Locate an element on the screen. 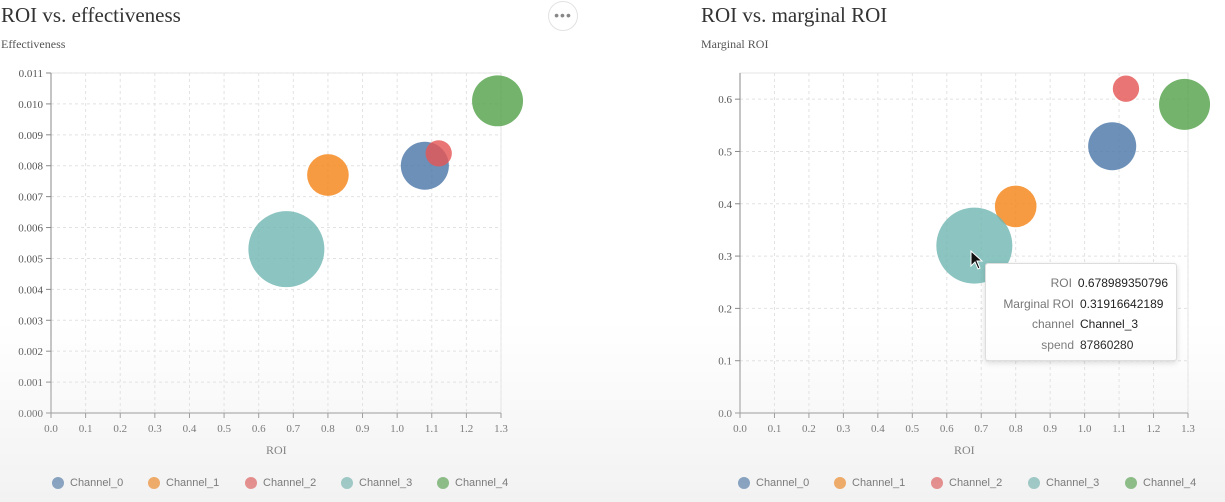 The image size is (1225, 502). chart-title: ROI vs. effectiveness is located at coordinates (91, 15).